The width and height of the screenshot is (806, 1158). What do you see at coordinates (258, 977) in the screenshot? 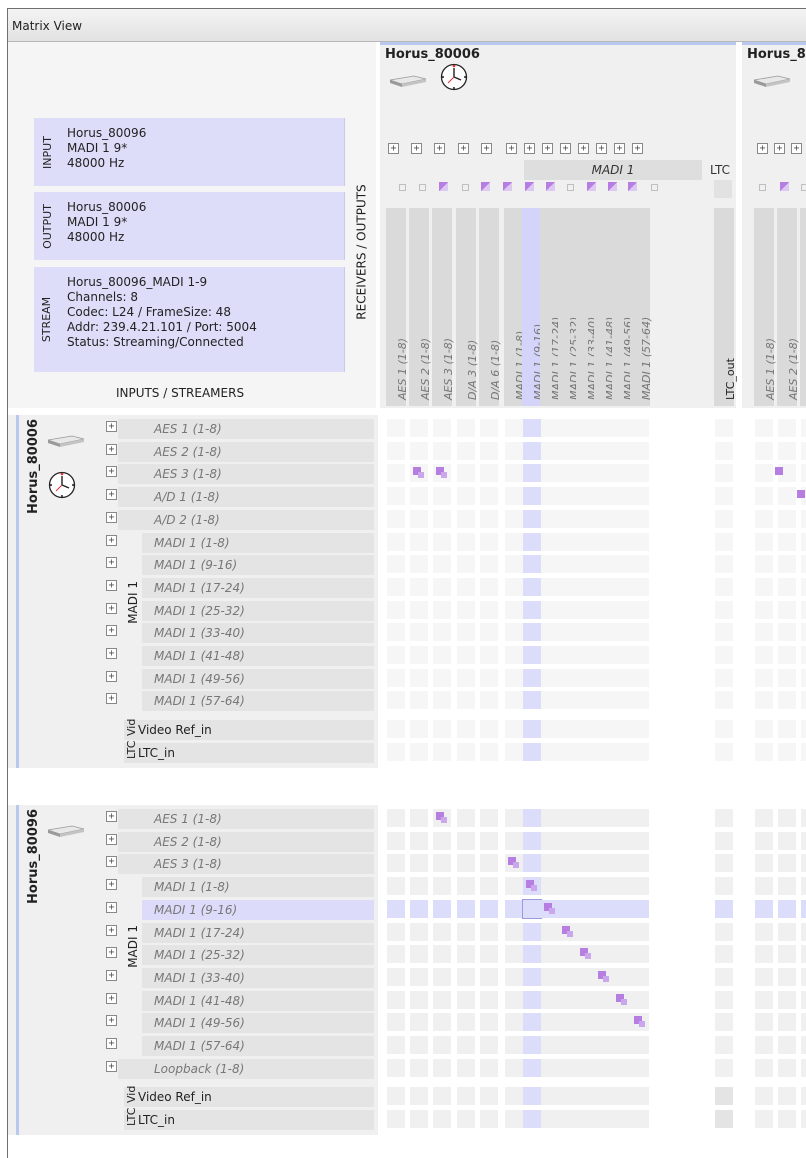
I see `row-label: MADI 1 (33-40)` at bounding box center [258, 977].